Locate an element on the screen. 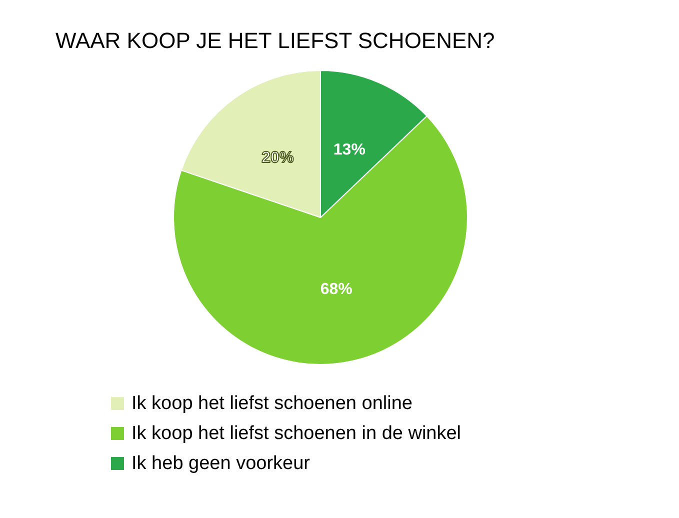 The height and width of the screenshot is (518, 679). data-label: 20% is located at coordinates (278, 157).